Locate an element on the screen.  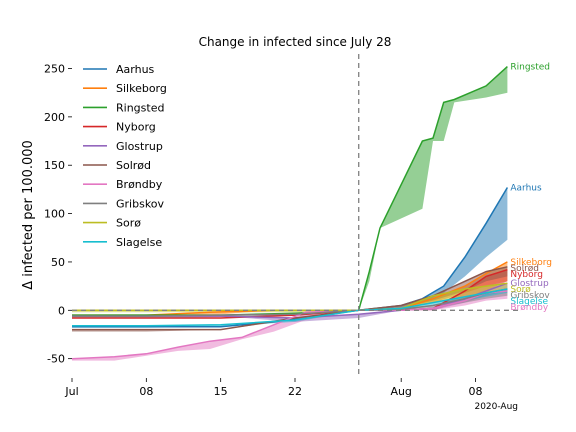
end-label-5: Solrød is located at coordinates (524, 269).